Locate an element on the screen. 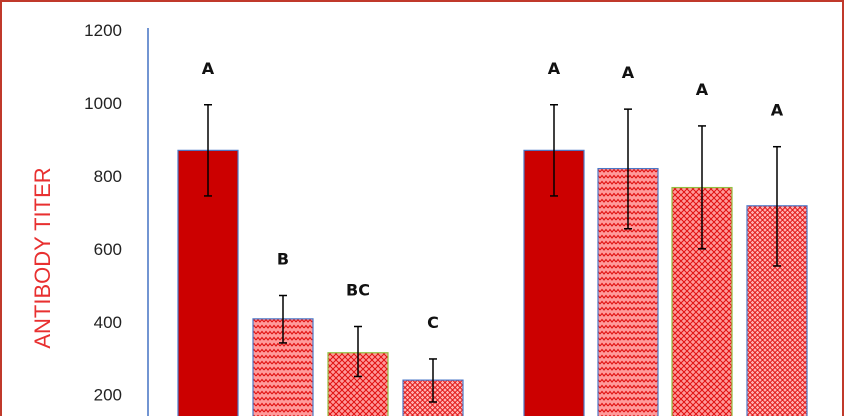  significance-label: C is located at coordinates (433, 322).